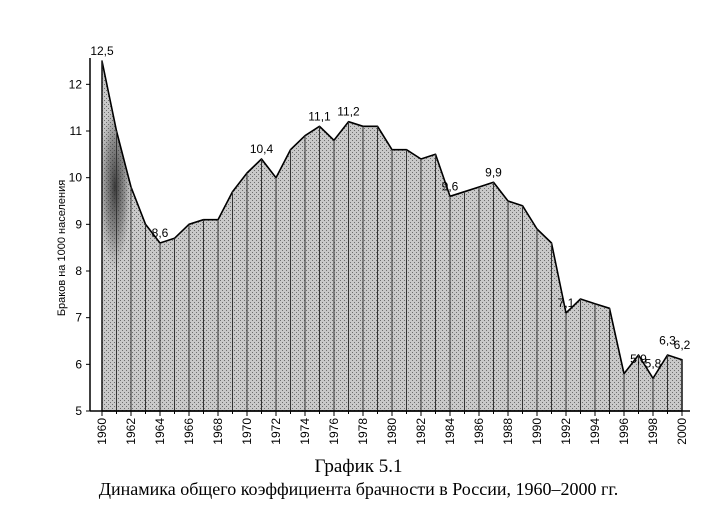 This screenshot has width=717, height=506. Describe the element at coordinates (566, 303) in the screenshot. I see `data-label: 7,1` at that location.